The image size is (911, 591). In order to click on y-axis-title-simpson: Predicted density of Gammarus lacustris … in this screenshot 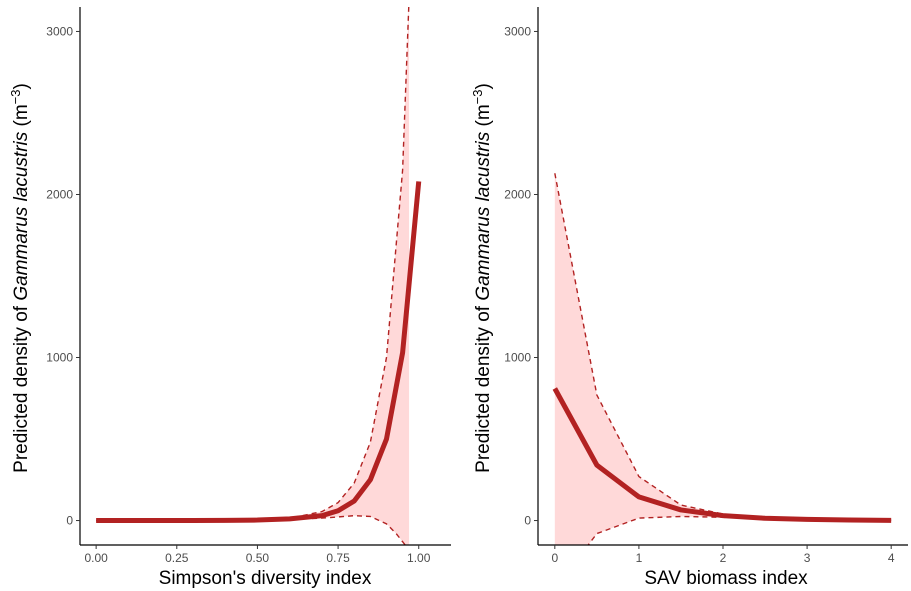, I will do `click(20, 278)`.